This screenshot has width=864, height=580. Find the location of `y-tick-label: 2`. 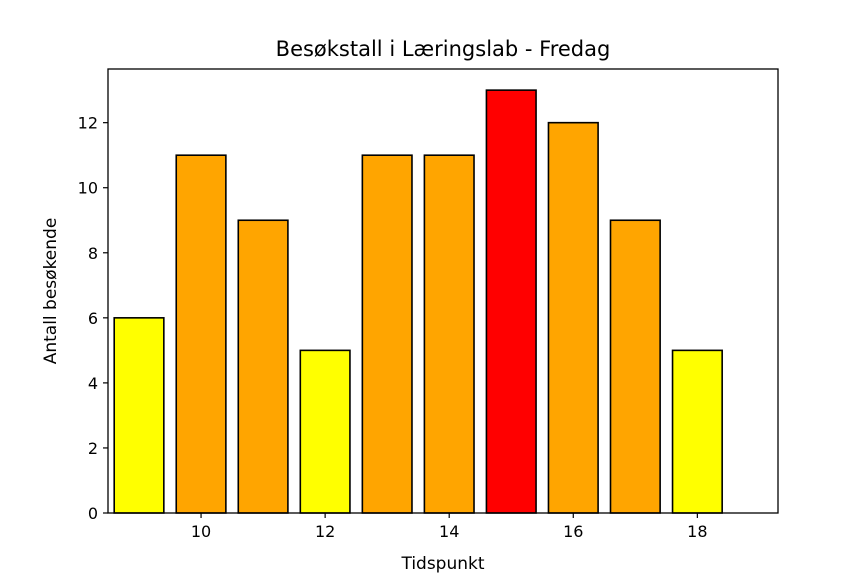

y-tick-label: 2 is located at coordinates (93, 448).